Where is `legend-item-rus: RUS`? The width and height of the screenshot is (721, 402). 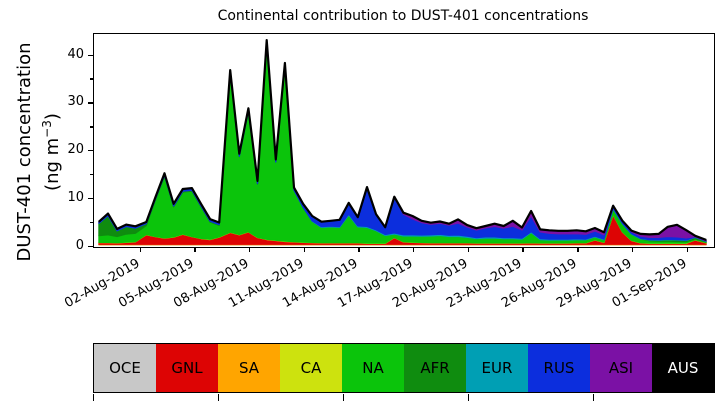 legend-item-rus: RUS is located at coordinates (559, 368).